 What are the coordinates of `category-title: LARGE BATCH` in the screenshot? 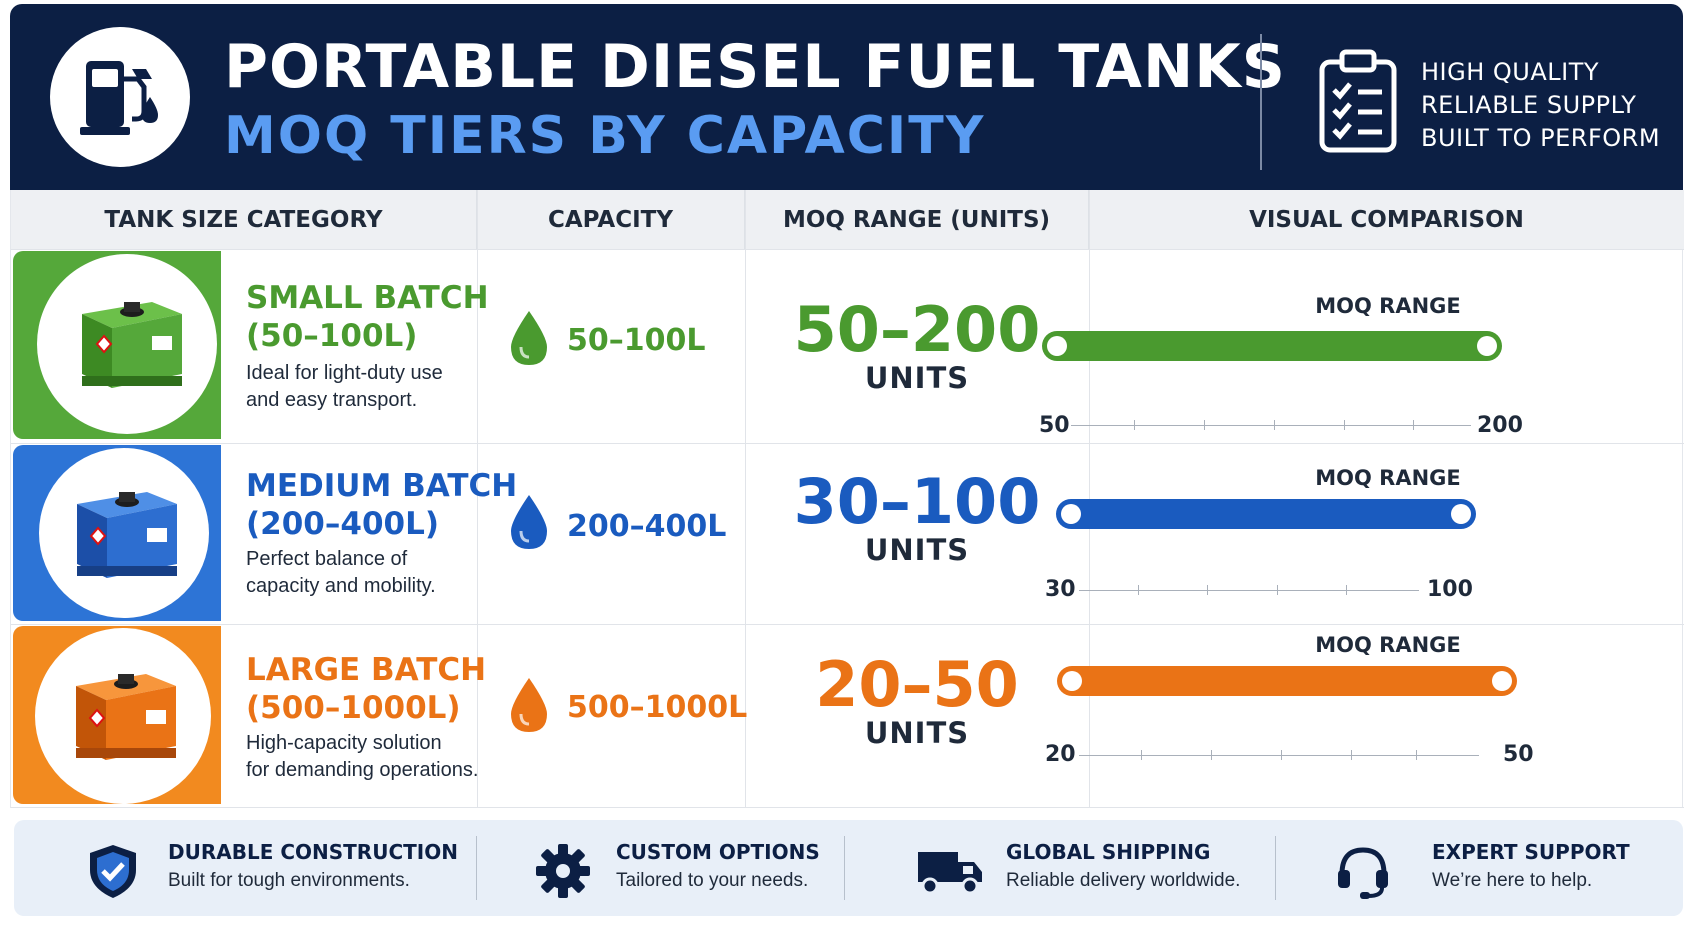 It's located at (366, 670).